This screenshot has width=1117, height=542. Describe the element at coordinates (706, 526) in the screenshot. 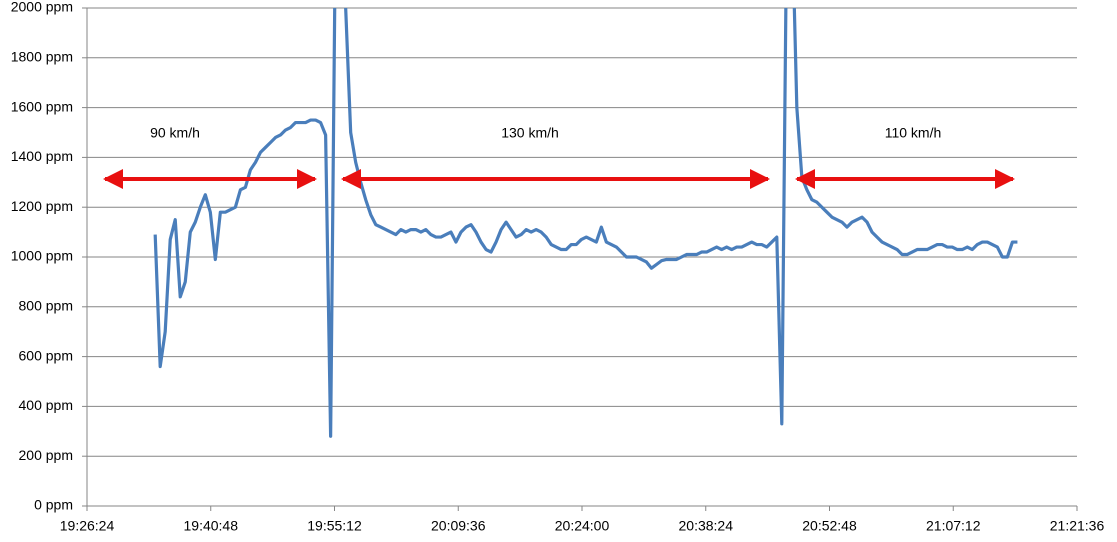

I see `x-tick-label: 20:38:24` at that location.